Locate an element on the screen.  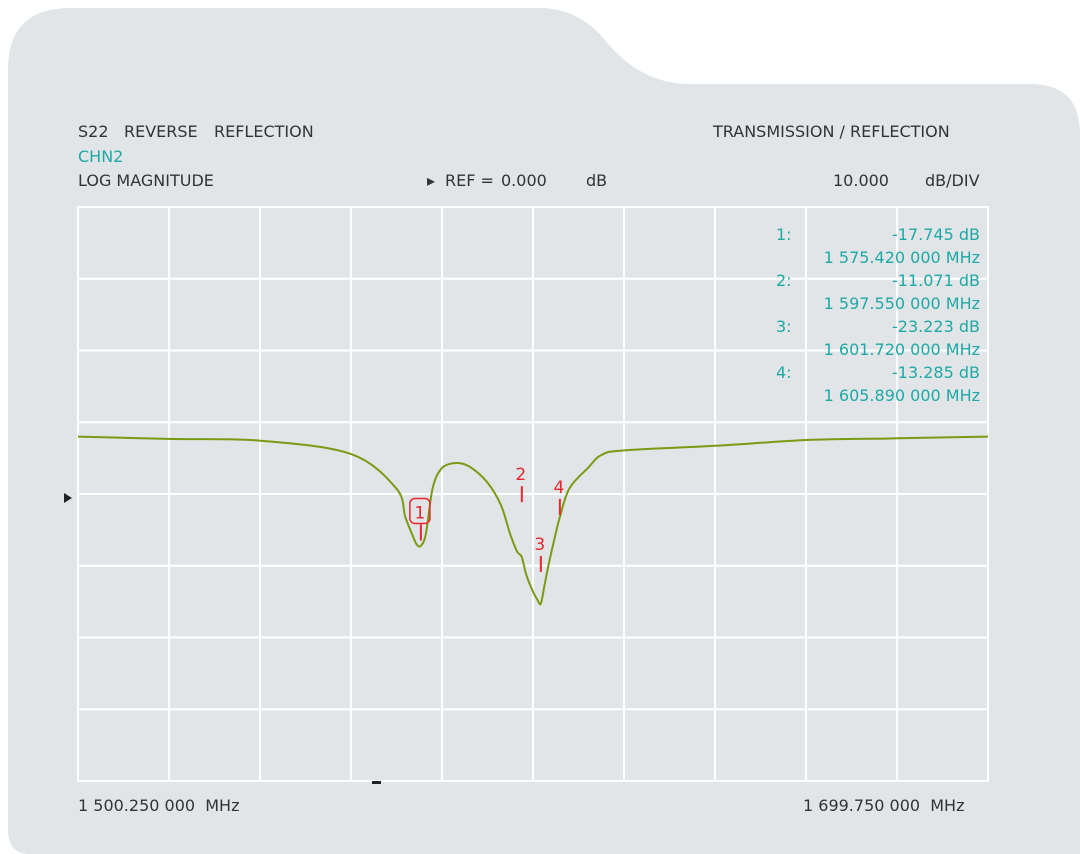
measurement-label: REFLECTION is located at coordinates (264, 131).